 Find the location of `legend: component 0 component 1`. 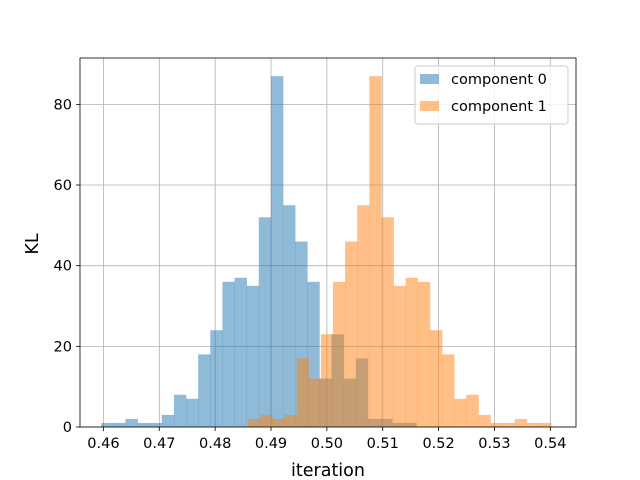

legend: component 0 component 1 is located at coordinates (491, 95).